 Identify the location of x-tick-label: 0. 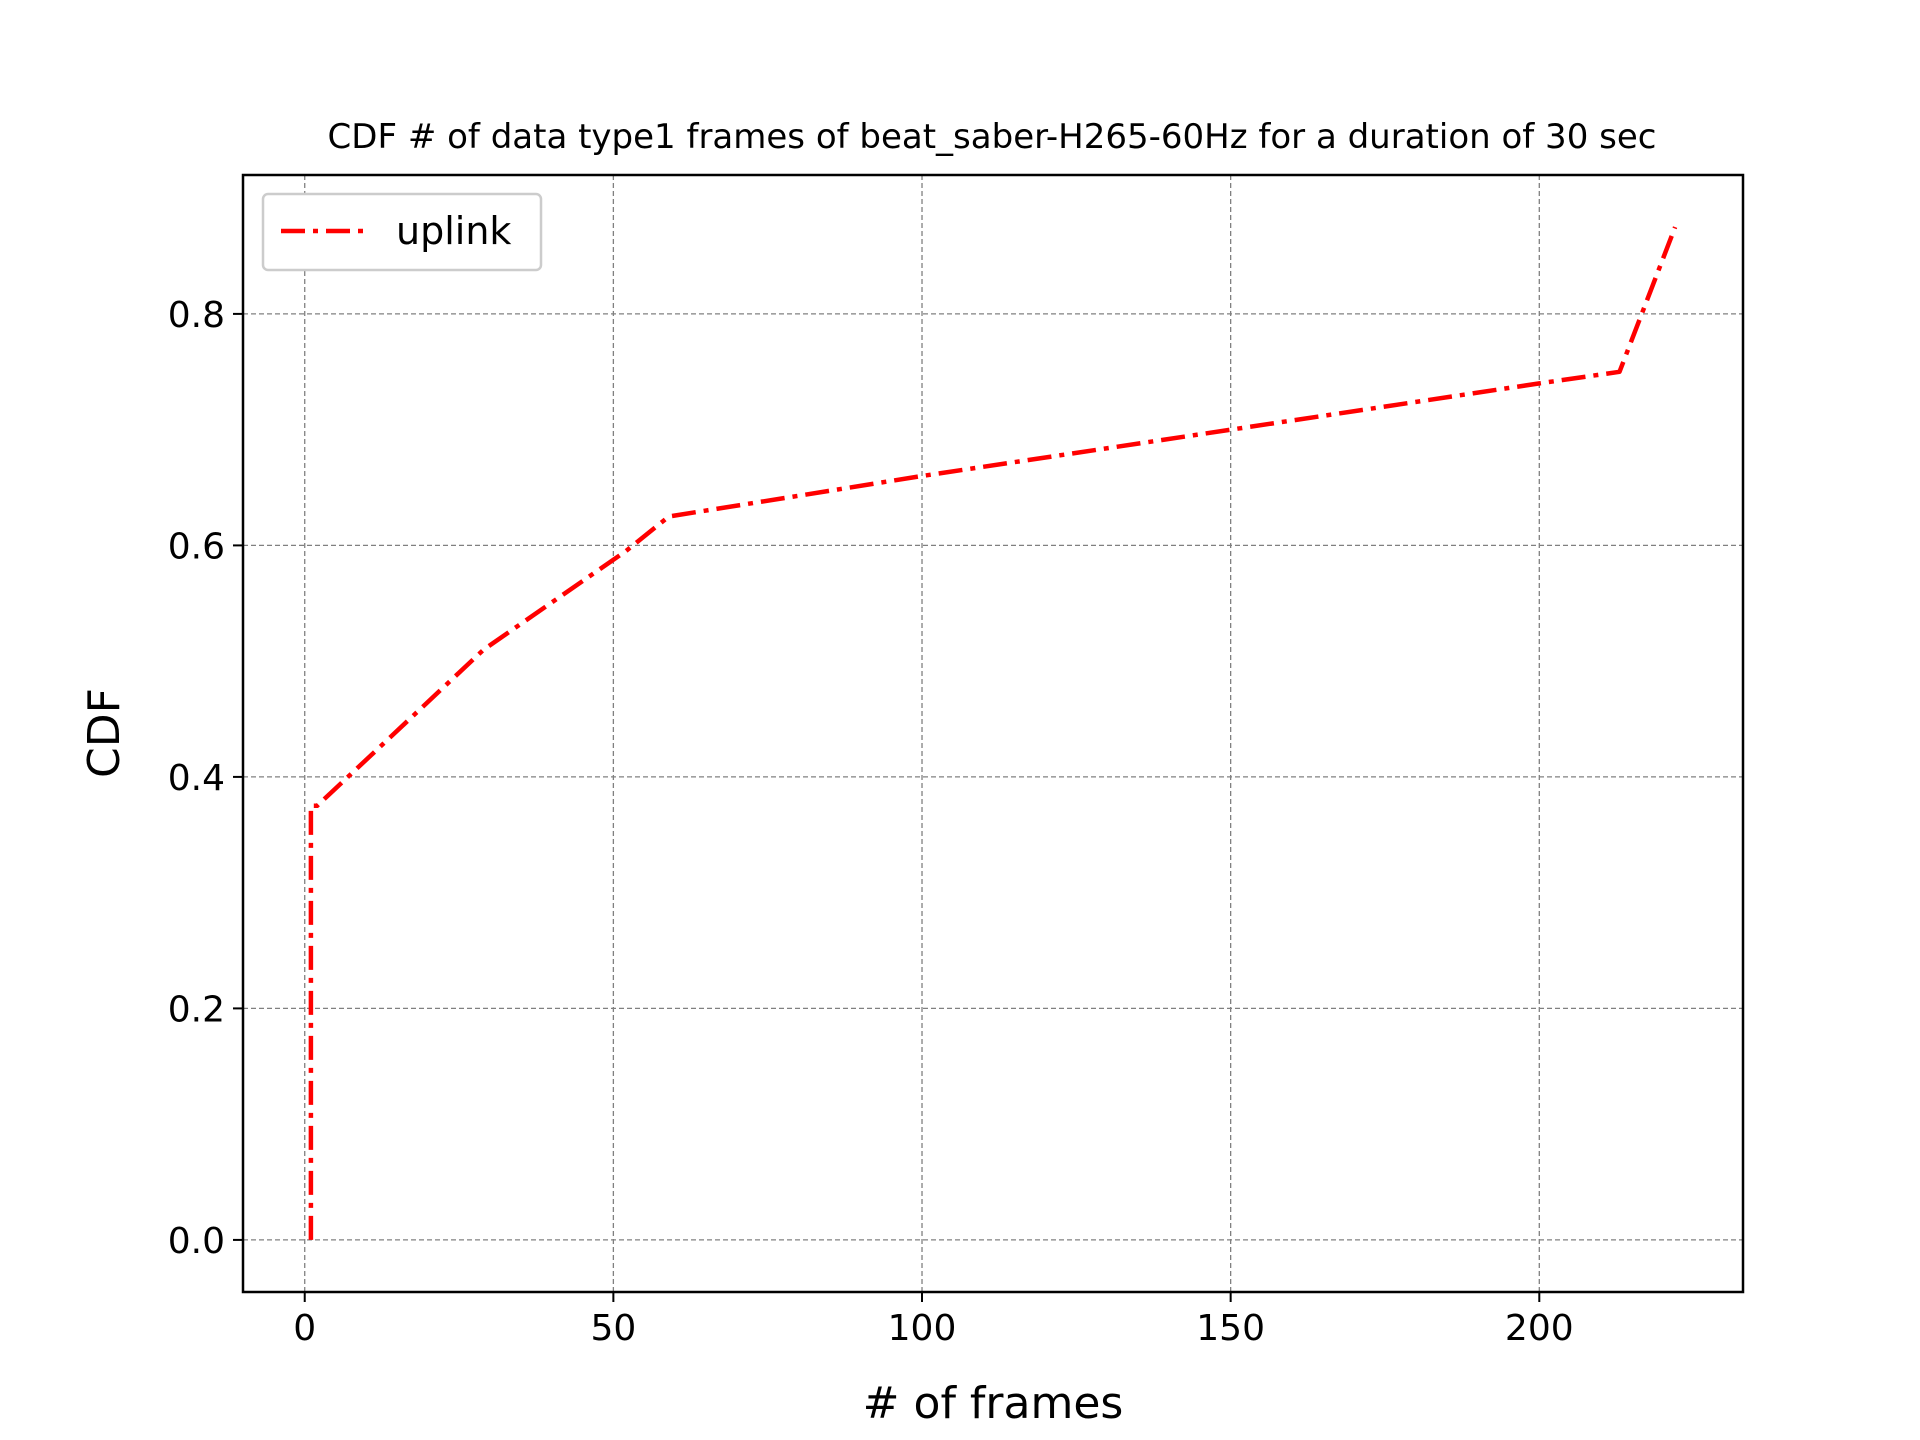
(304, 1328).